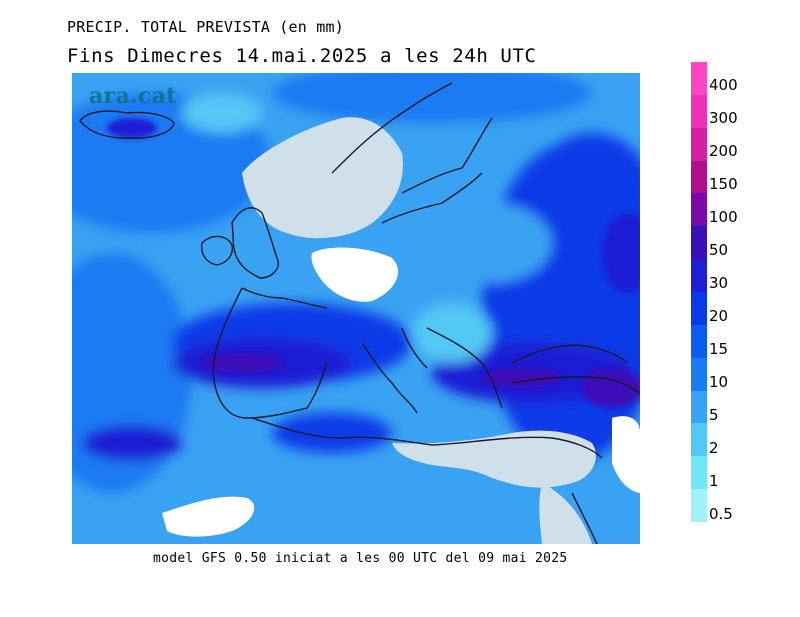  Describe the element at coordinates (322, 178) in the screenshot. I see `dry-land-scandinavia` at that location.